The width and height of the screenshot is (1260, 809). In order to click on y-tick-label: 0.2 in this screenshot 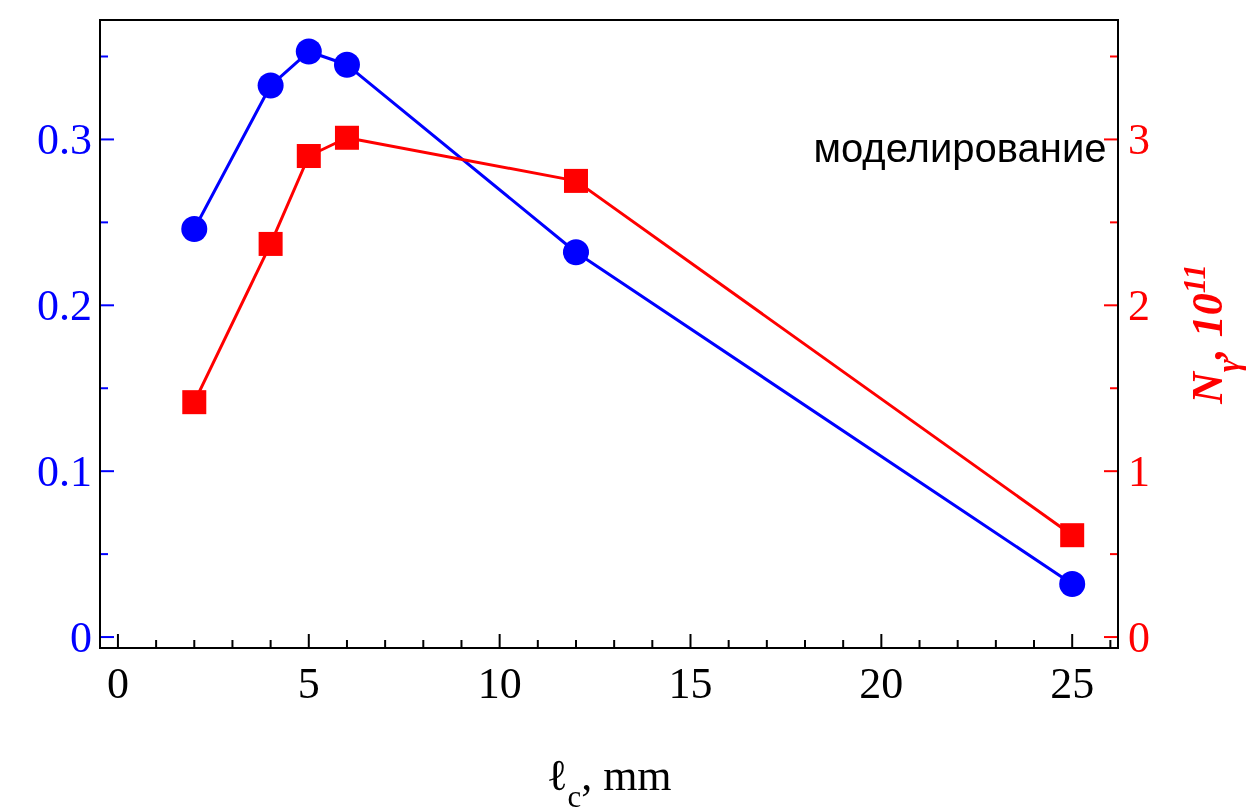, I will do `click(64, 306)`.